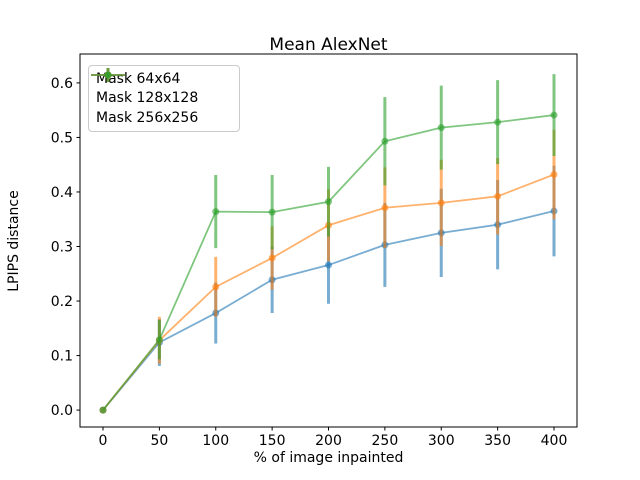  What do you see at coordinates (62, 84) in the screenshot?
I see `y-tick-label: 0.6` at bounding box center [62, 84].